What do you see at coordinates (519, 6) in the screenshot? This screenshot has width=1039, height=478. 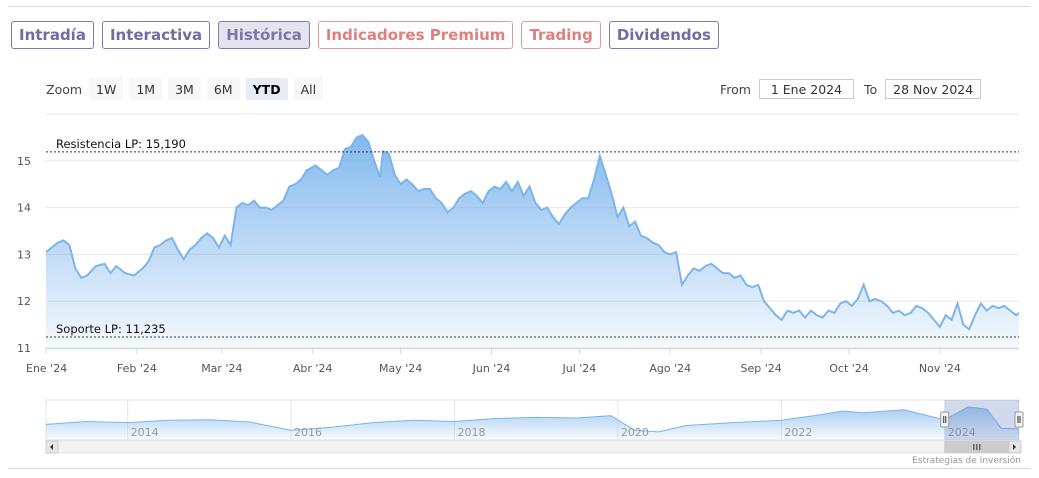 I see `top-divider` at bounding box center [519, 6].